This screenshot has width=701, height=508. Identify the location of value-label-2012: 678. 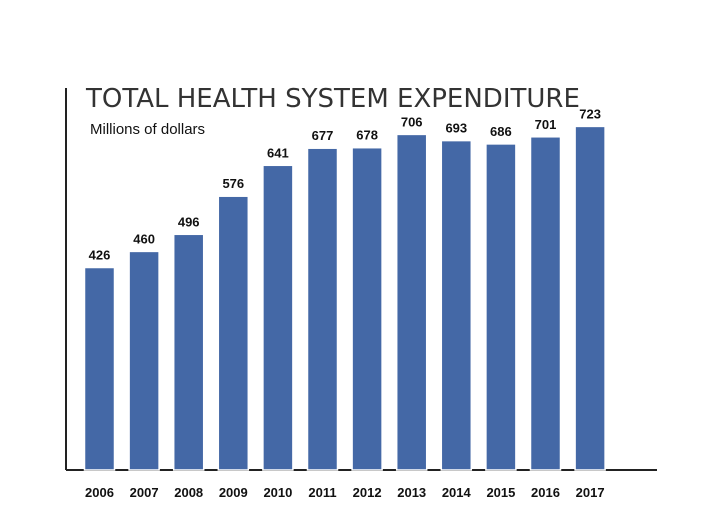
(367, 135).